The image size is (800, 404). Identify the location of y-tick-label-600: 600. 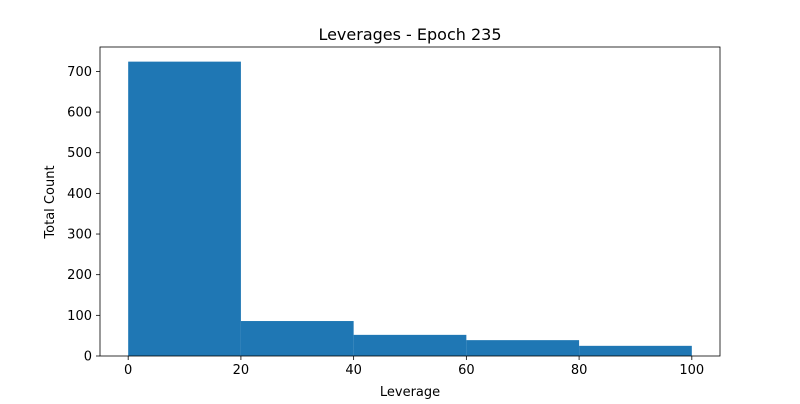
(79, 113).